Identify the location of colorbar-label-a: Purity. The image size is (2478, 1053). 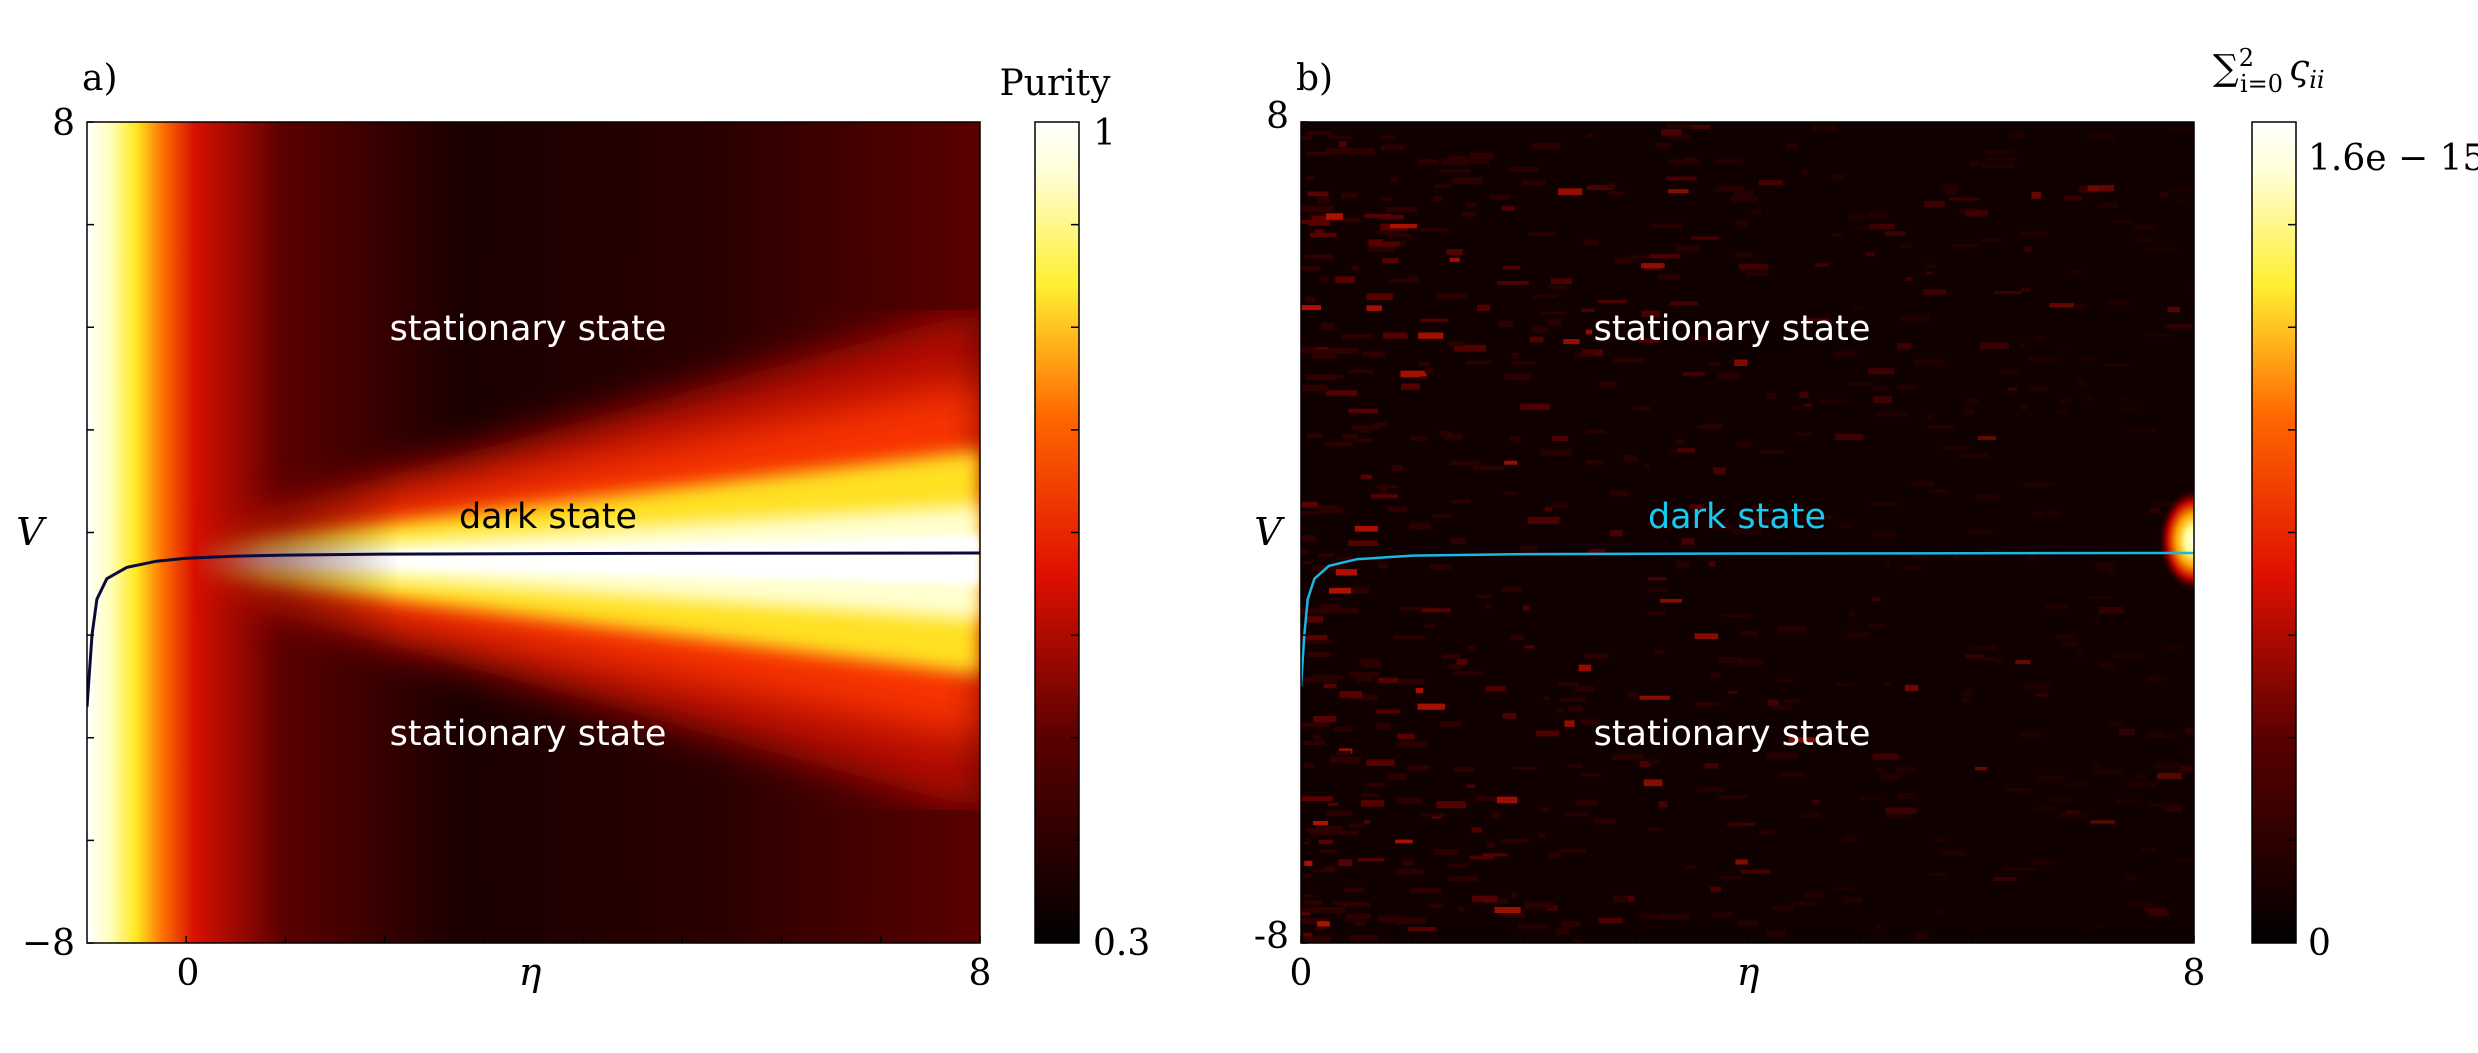
(1056, 83).